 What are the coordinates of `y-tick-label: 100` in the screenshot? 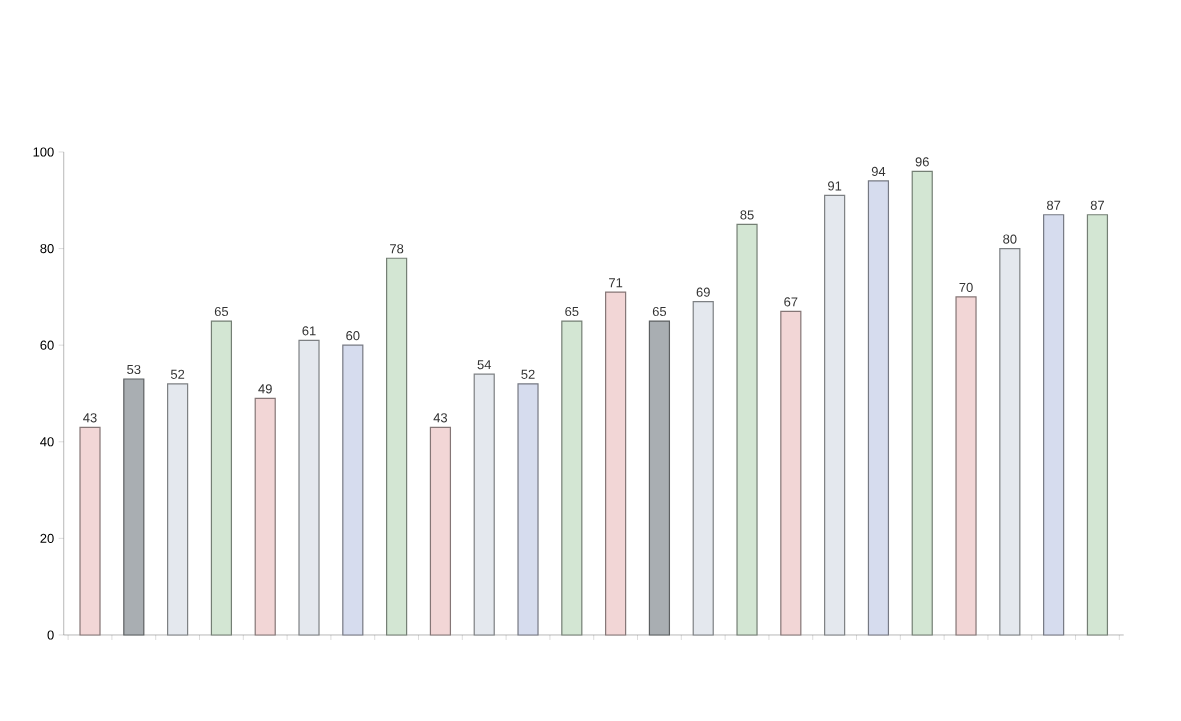 It's located at (43, 152).